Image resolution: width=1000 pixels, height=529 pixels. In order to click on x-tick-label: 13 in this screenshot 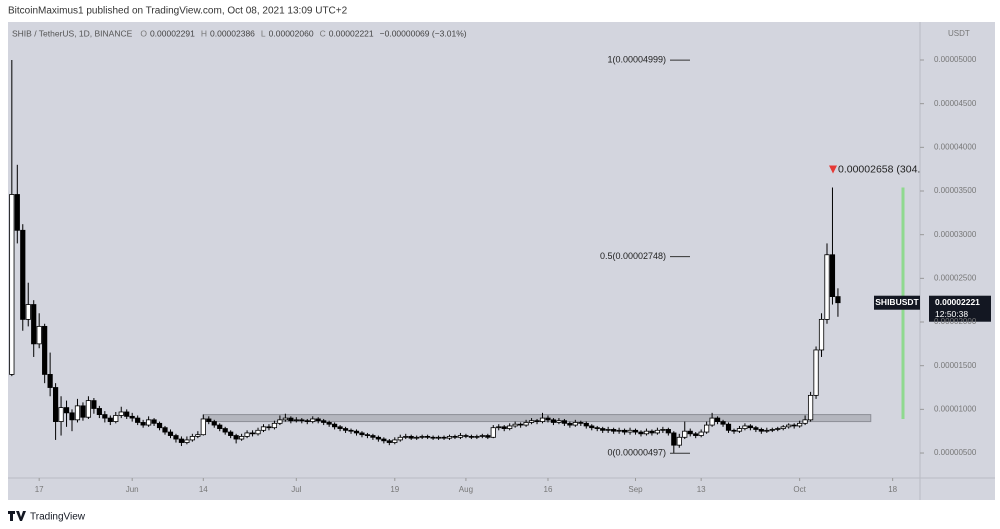, I will do `click(701, 489)`.